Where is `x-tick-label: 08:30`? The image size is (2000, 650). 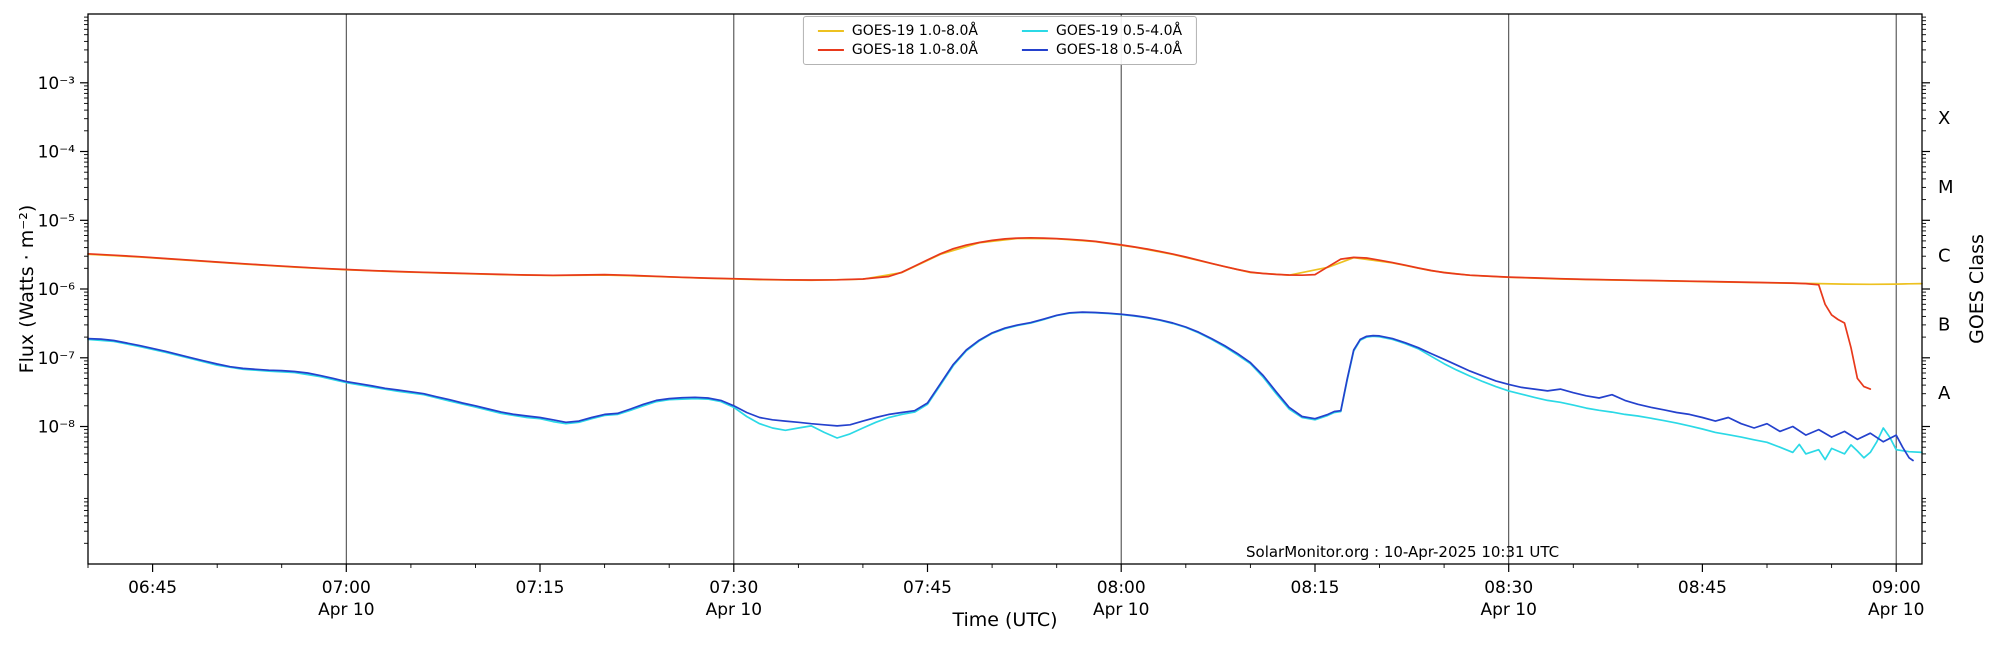 x-tick-label: 08:30 is located at coordinates (1508, 588).